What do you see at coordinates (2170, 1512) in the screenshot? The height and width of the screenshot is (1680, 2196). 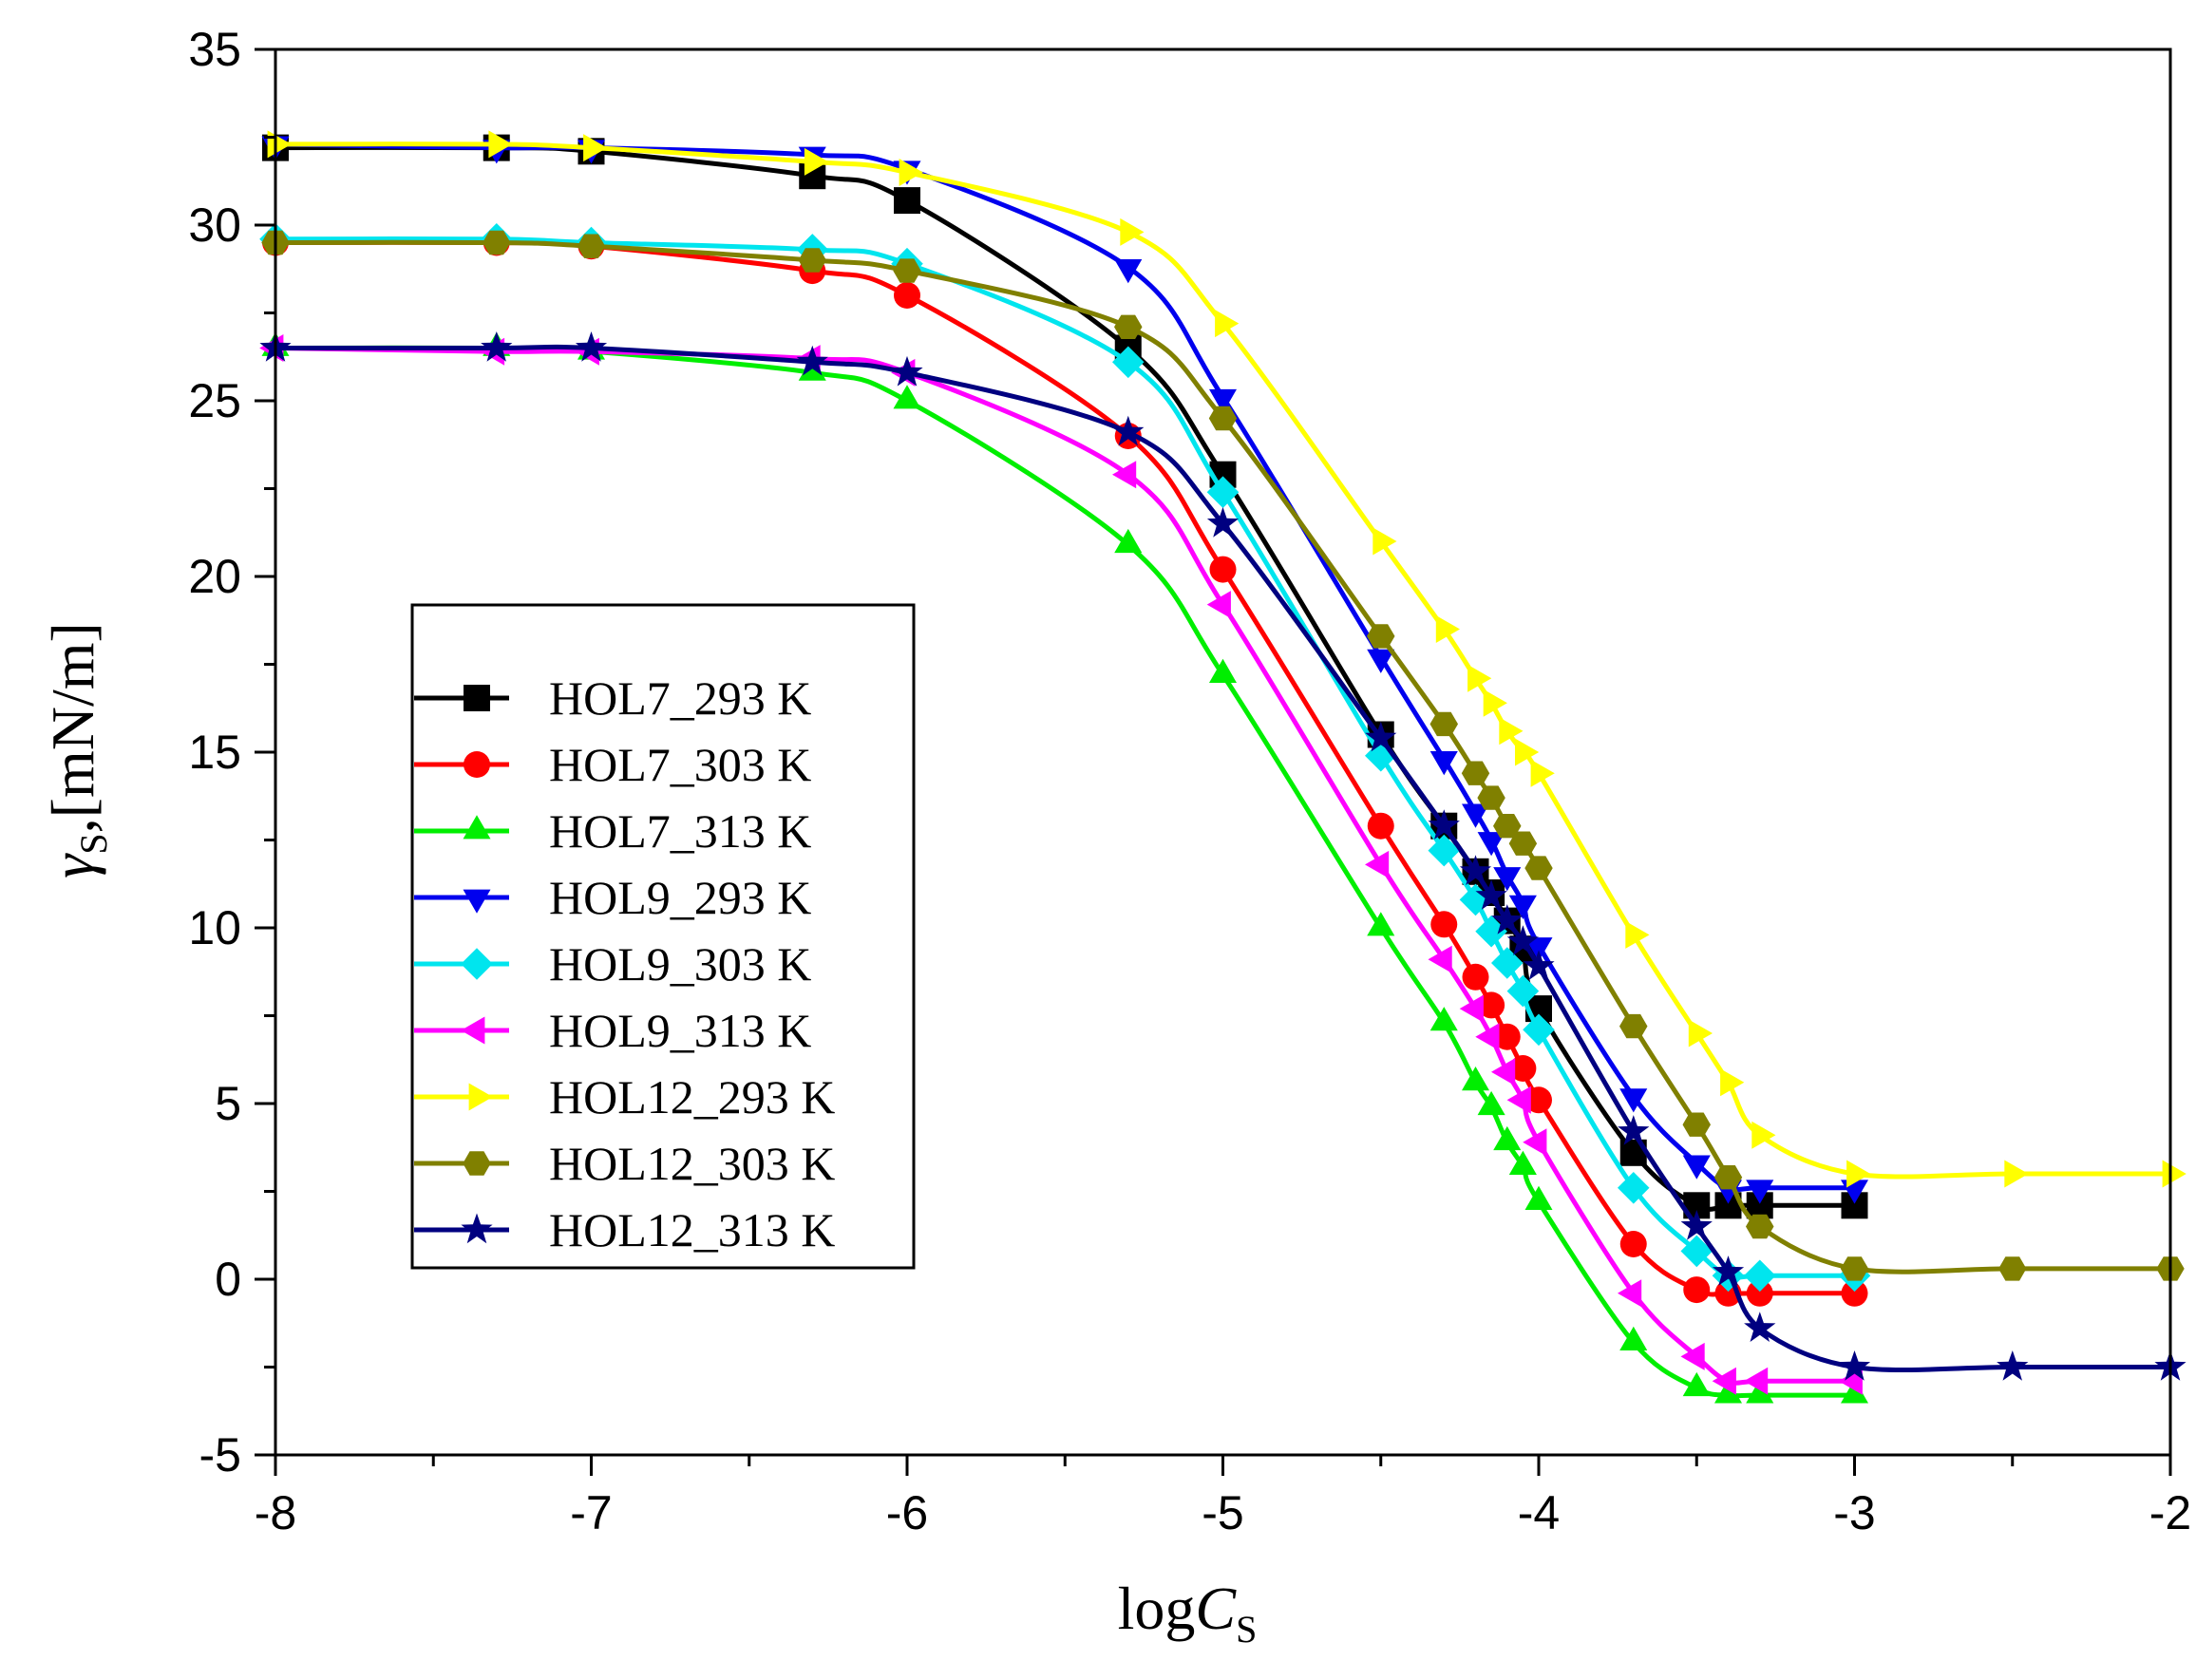 I see `x-tick-label: -2` at bounding box center [2170, 1512].